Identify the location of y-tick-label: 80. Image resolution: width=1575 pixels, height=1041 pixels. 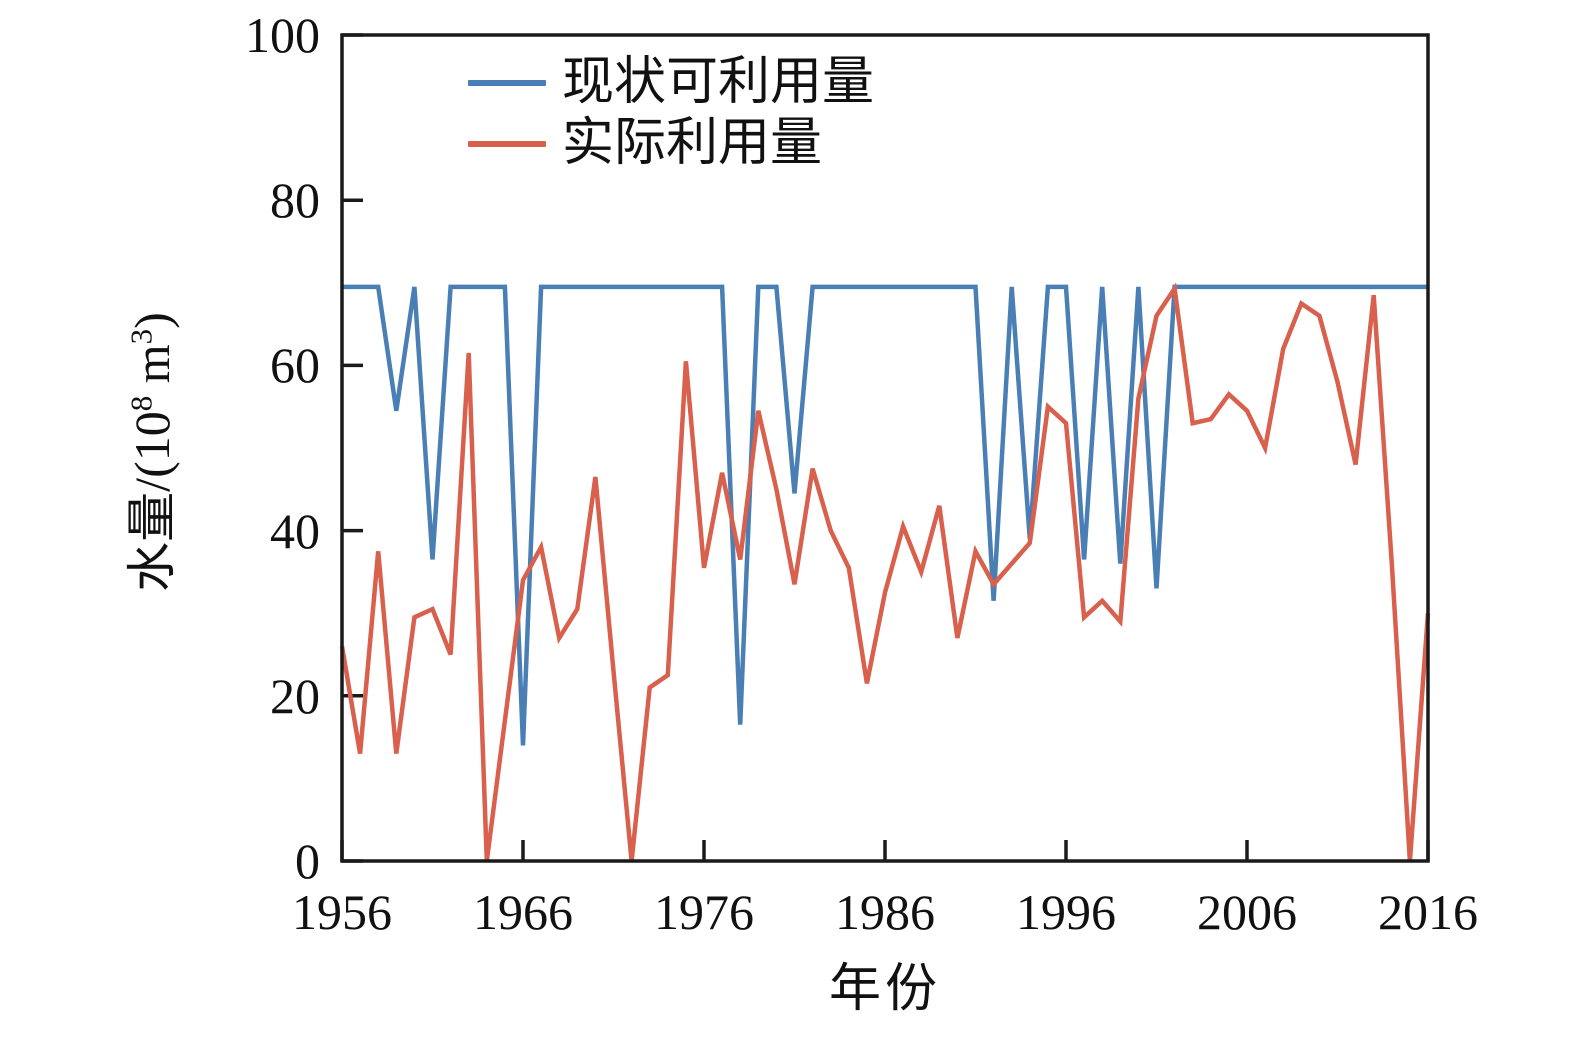
(295, 200).